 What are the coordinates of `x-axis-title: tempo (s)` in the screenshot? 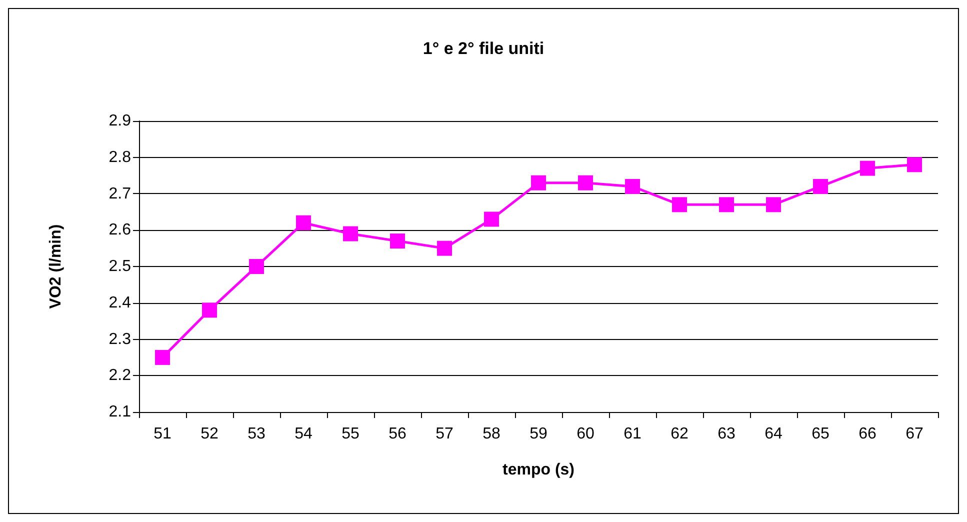 It's located at (538, 470).